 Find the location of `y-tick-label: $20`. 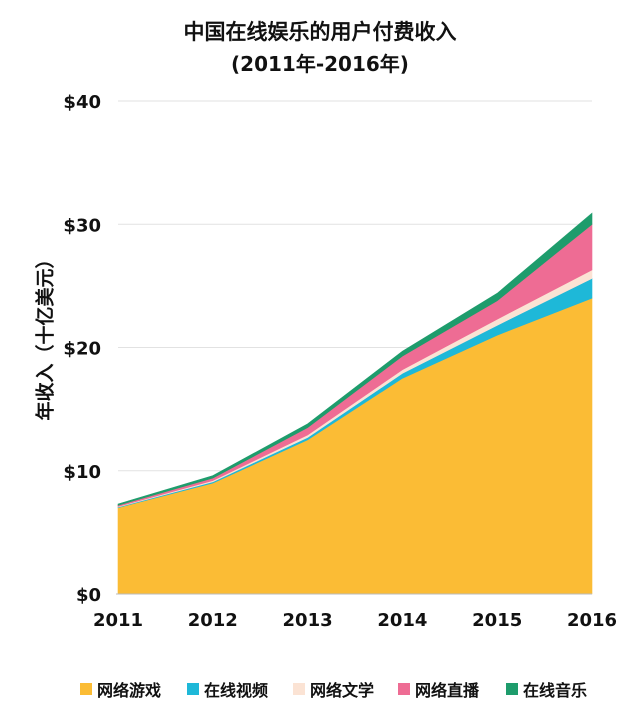

y-tick-label: $20 is located at coordinates (82, 349).